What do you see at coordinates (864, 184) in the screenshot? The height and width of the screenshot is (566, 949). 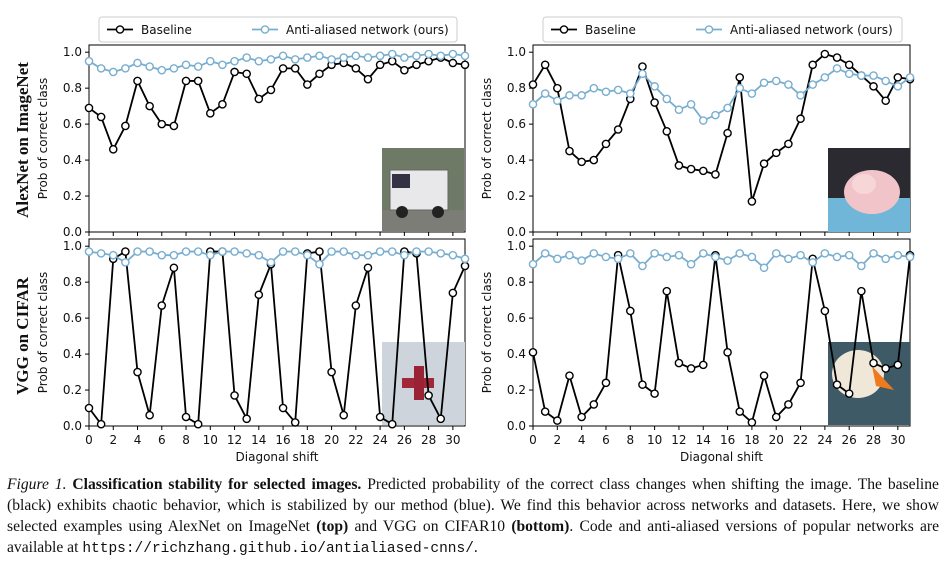 I see `inset-photo` at bounding box center [864, 184].